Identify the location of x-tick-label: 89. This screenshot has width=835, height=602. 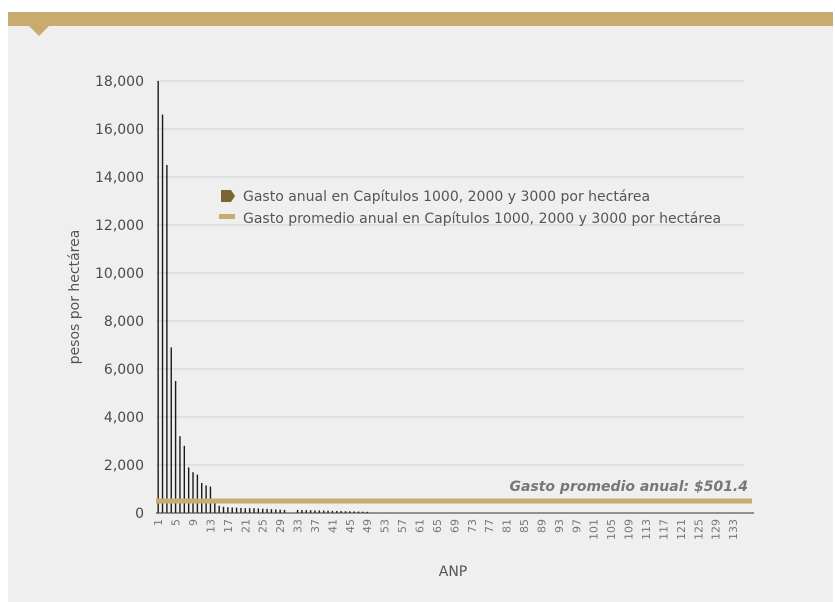
(541, 526).